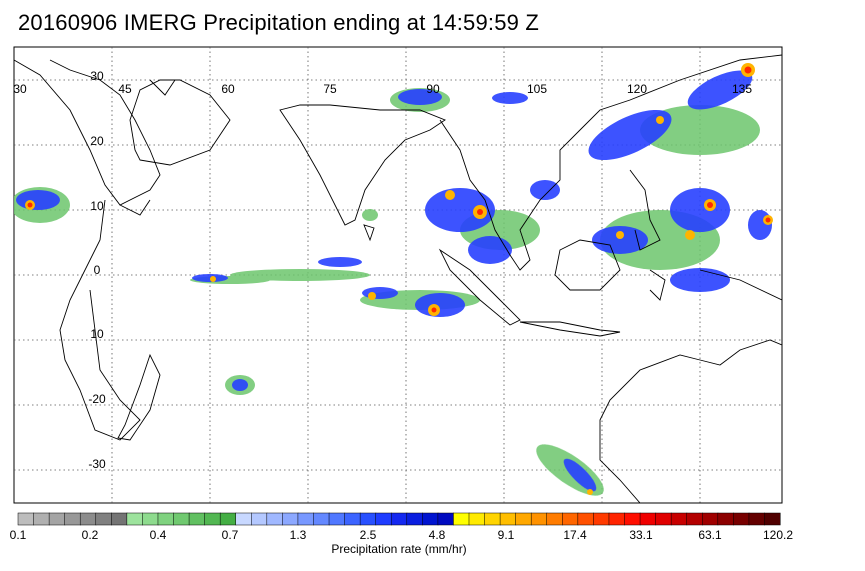 This screenshot has width=865, height=571. Describe the element at coordinates (125, 89) in the screenshot. I see `lon-label: 45` at that location.